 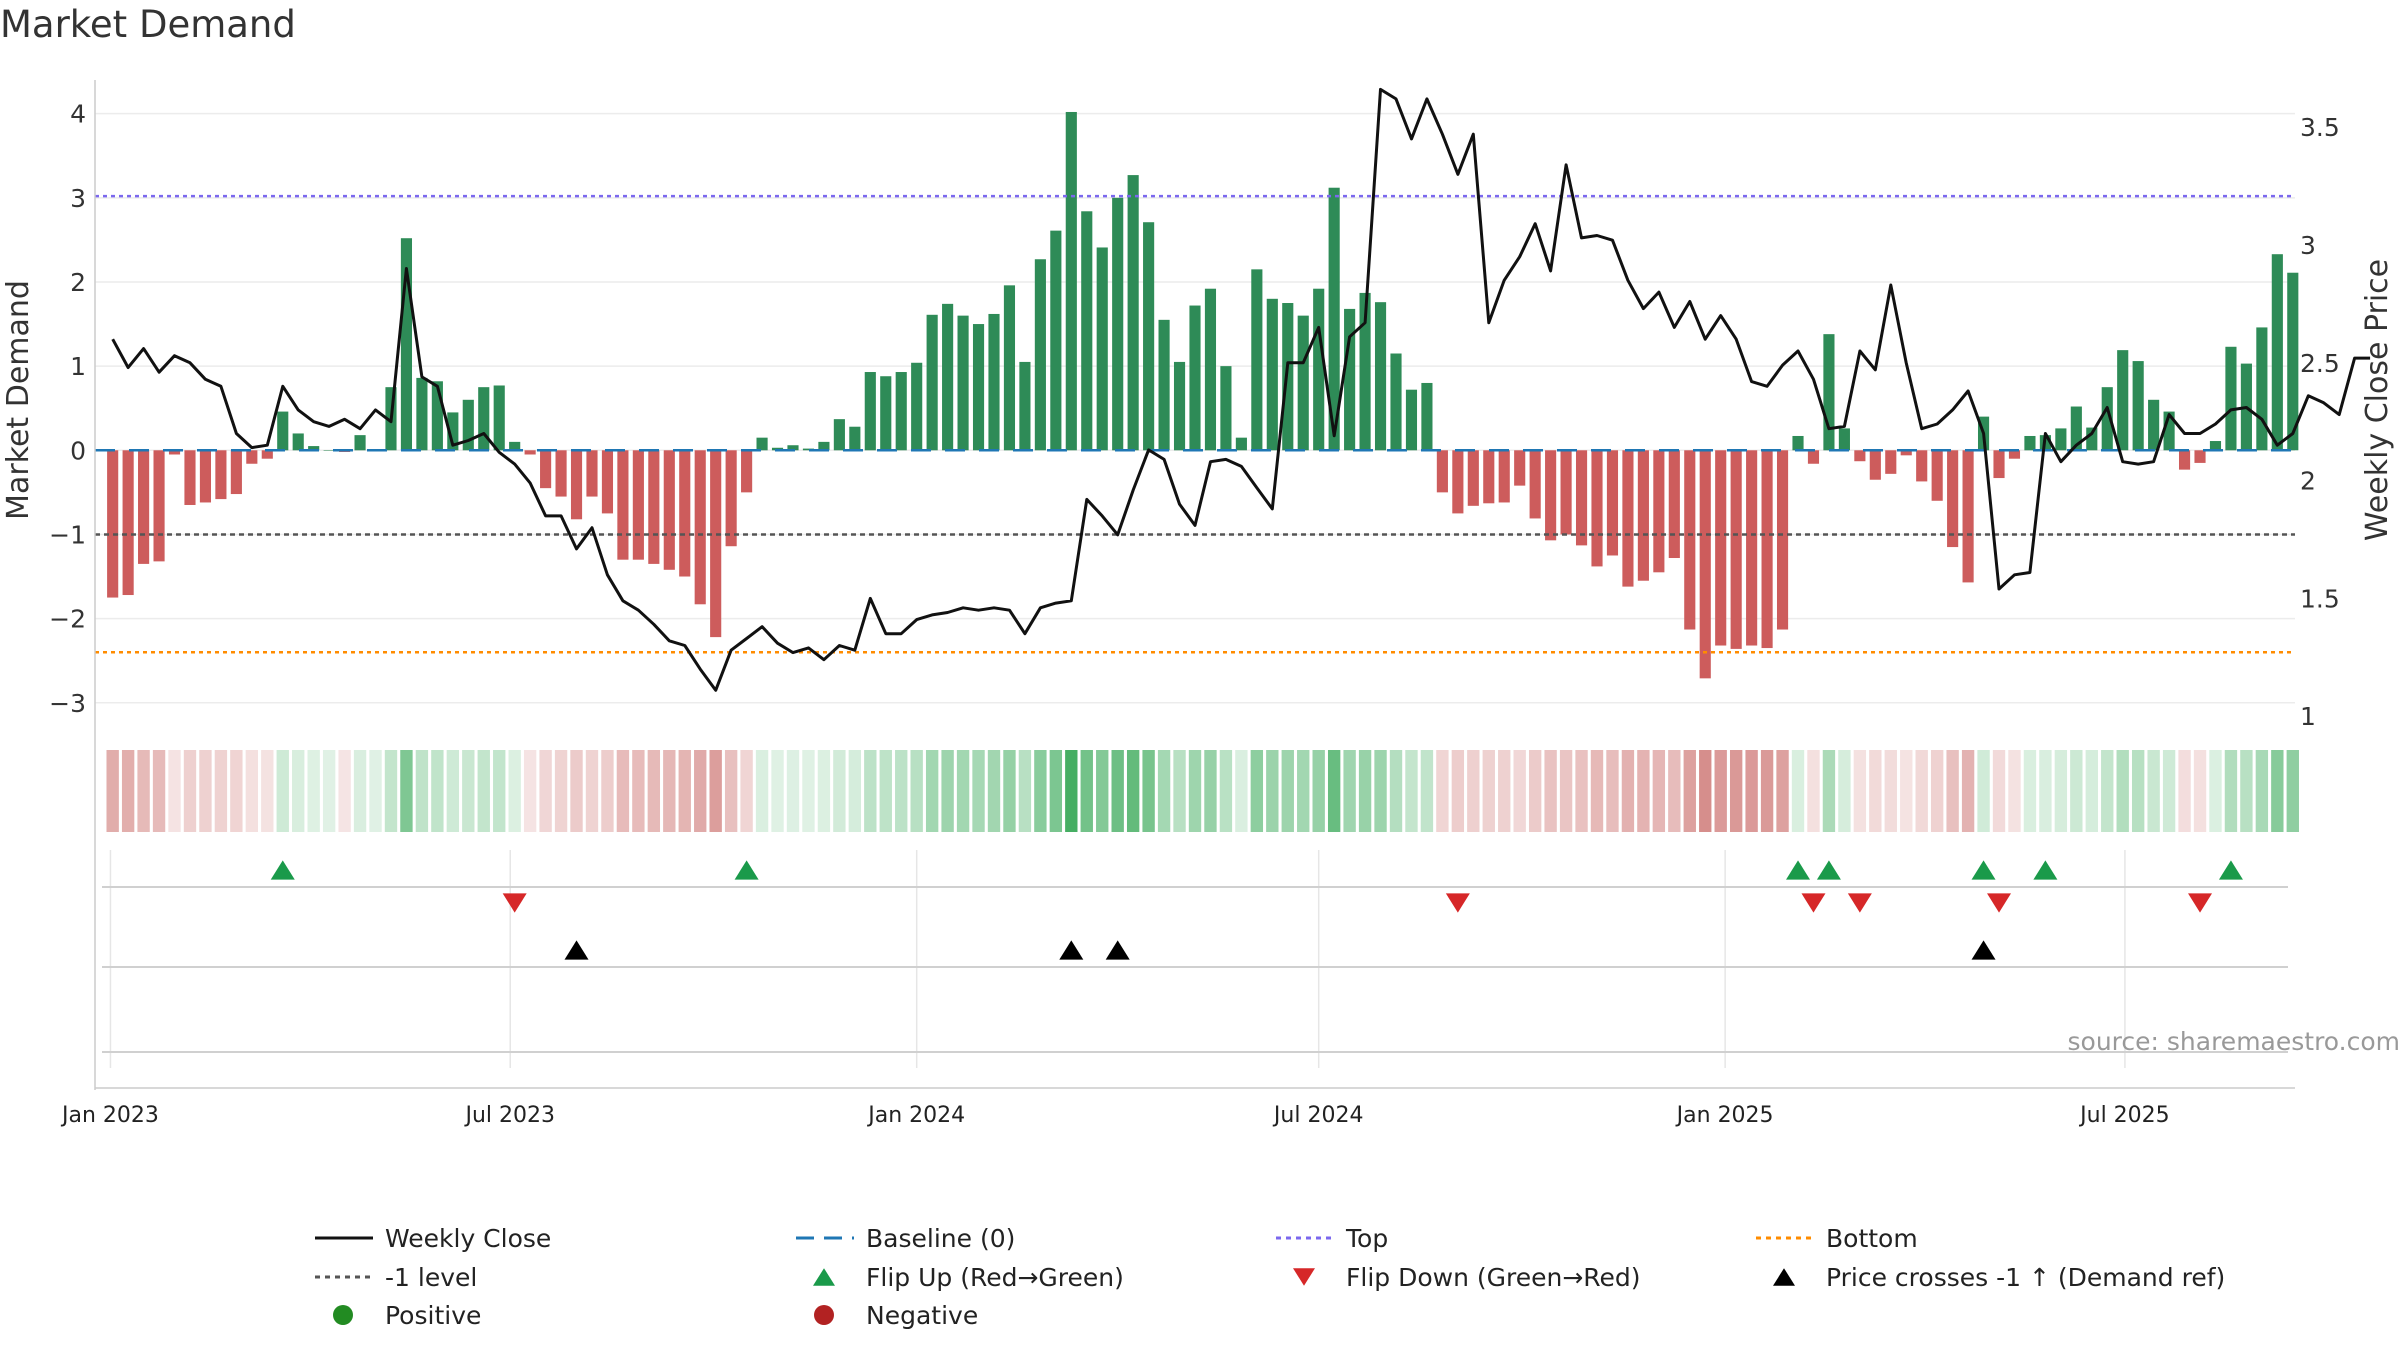 What do you see at coordinates (2234, 1041) in the screenshot?
I see `source-note: source: sharemaestro.com` at bounding box center [2234, 1041].